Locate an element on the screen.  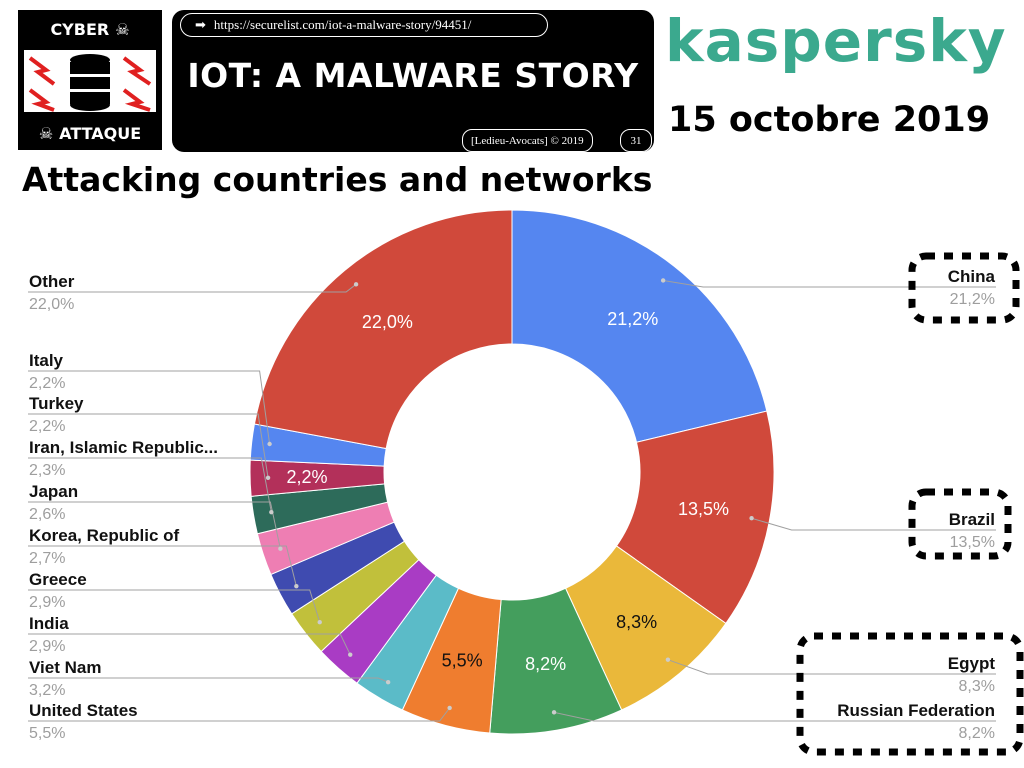
legend-label-china: China is located at coordinates (972, 276).